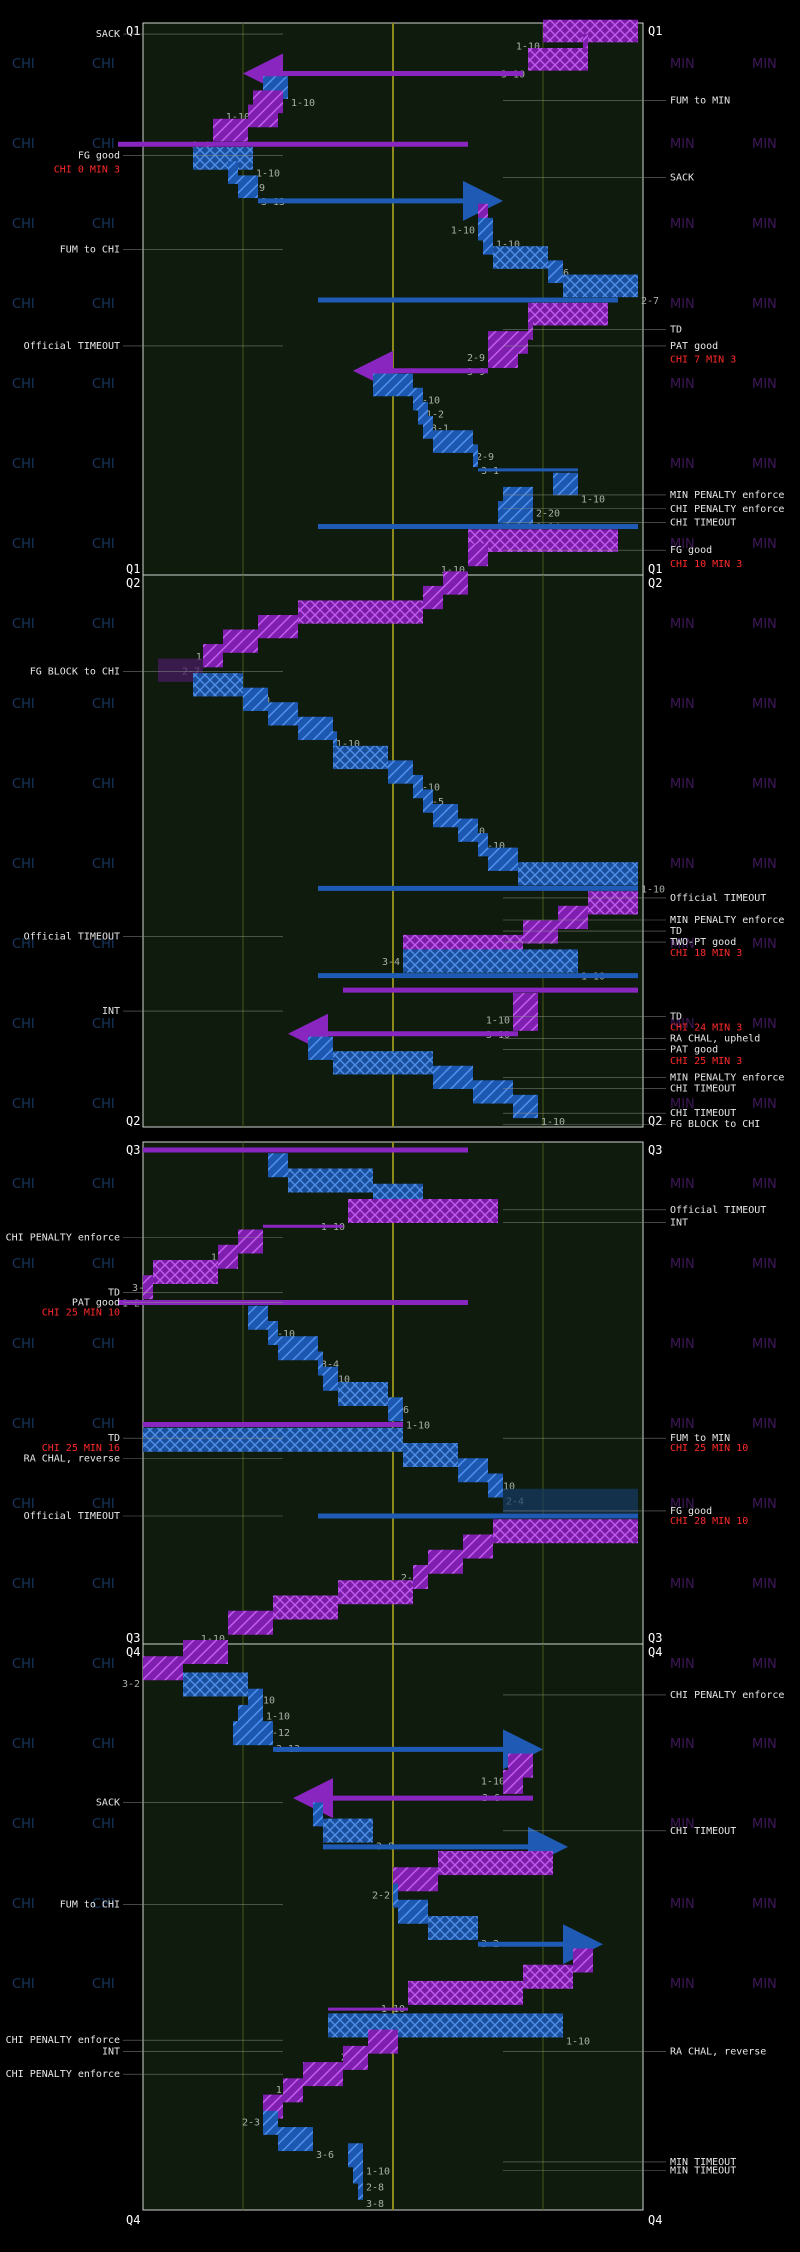 The width and height of the screenshot is (800, 2252). I want to click on score-label: CHI 25 MIN 16, so click(81, 1448).